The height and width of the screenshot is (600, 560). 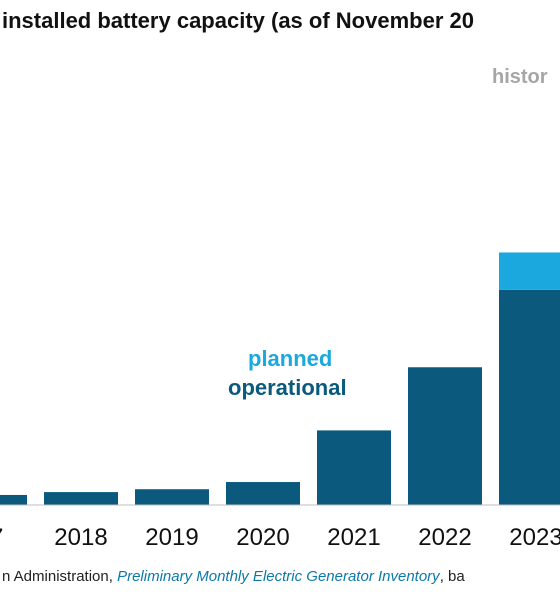 I want to click on x-tick-label: 2021, so click(x=353, y=537).